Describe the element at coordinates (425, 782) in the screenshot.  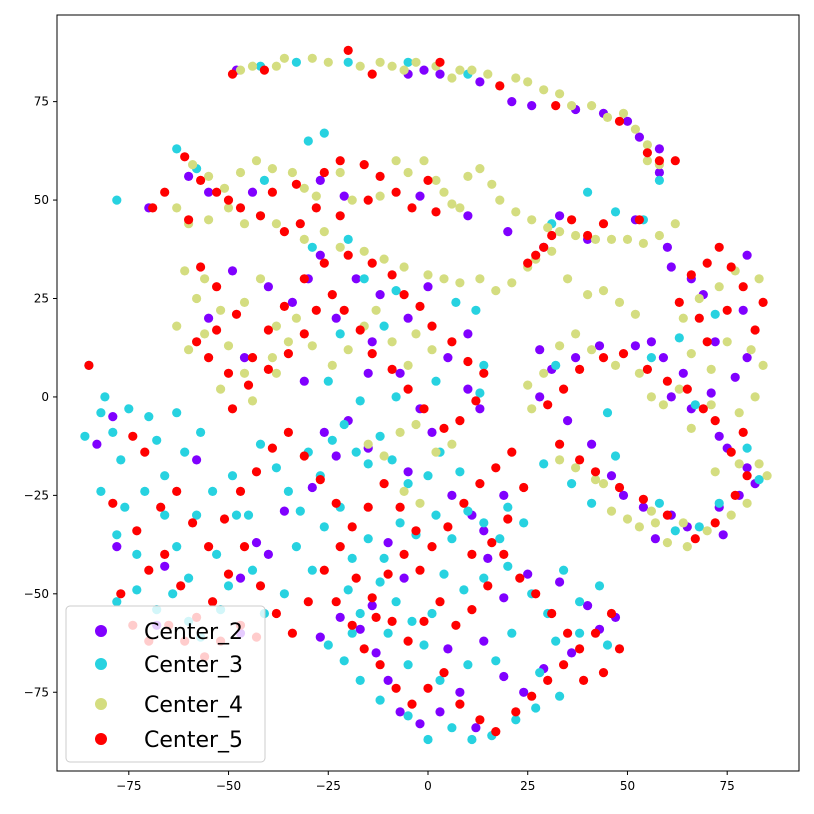
I see `x-axis: −75 −50 −25 0 25 50 75` at that location.